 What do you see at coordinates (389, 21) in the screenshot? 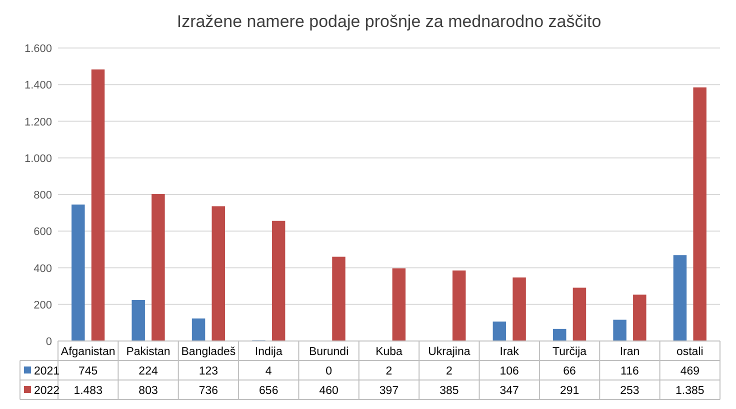
I see `chart-title: Izražene namere podaje prošnje za mednarodno zaščito` at bounding box center [389, 21].